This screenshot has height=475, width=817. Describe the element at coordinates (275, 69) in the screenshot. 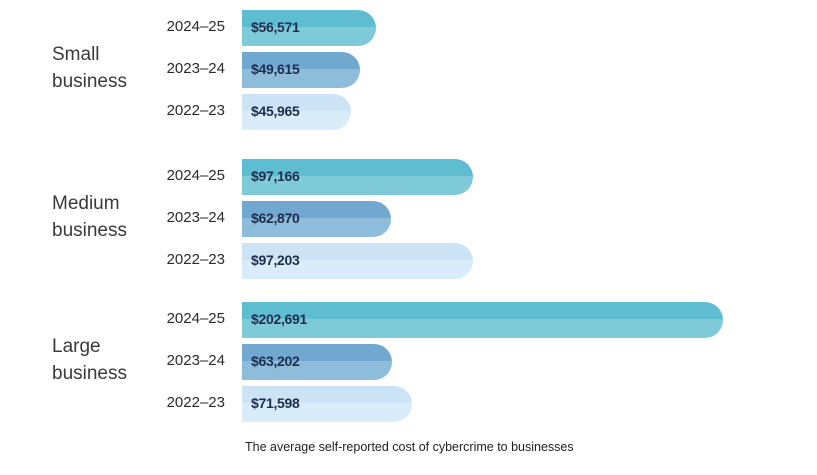

I see `data-label: $49,615` at that location.